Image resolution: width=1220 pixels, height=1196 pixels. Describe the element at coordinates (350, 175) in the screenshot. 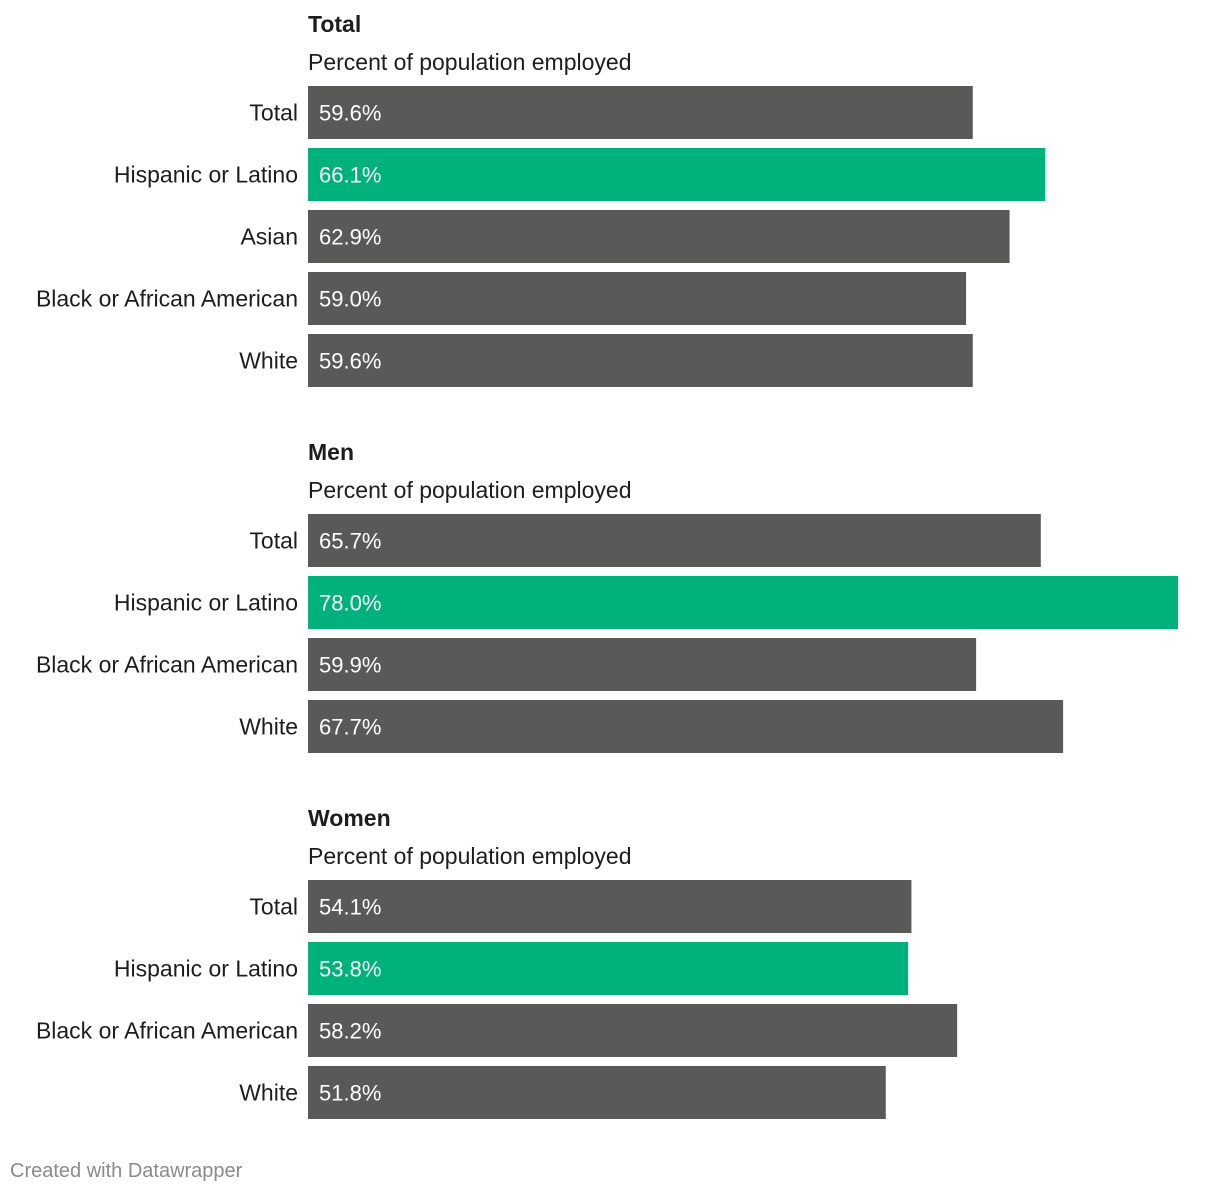

I see `value-label: 66.1%` at that location.